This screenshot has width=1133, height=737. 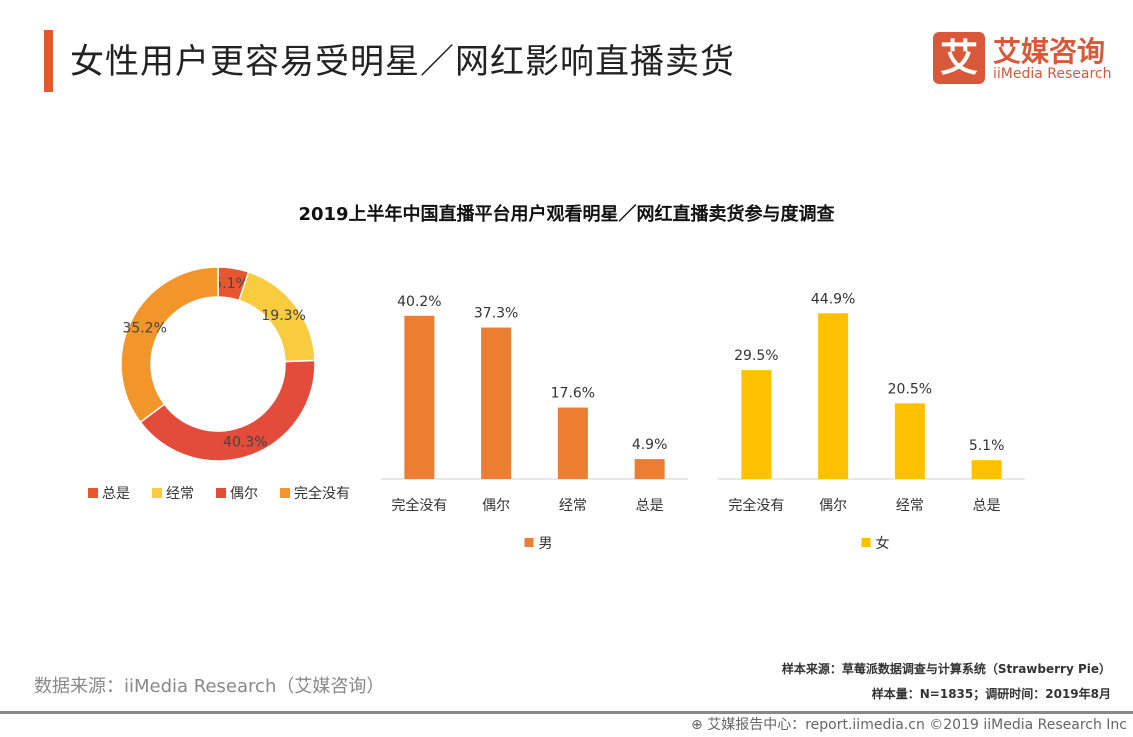 What do you see at coordinates (1052, 74) in the screenshot?
I see `logo-text-en: iiMedia Research` at bounding box center [1052, 74].